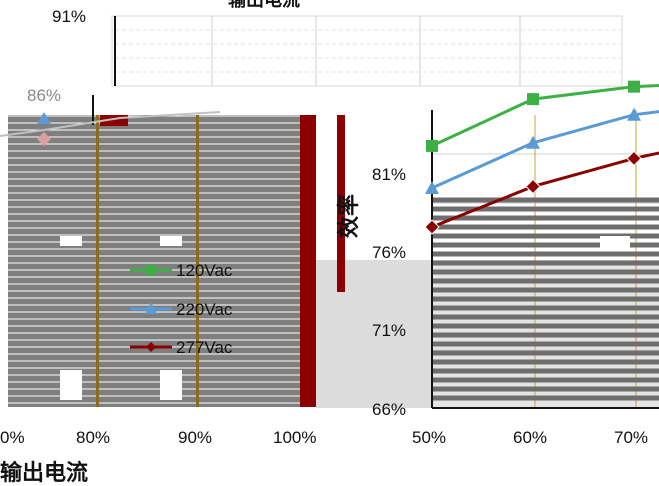 The width and height of the screenshot is (659, 486). What do you see at coordinates (389, 409) in the screenshot?
I see `y-tick-label: 66%` at bounding box center [389, 409].